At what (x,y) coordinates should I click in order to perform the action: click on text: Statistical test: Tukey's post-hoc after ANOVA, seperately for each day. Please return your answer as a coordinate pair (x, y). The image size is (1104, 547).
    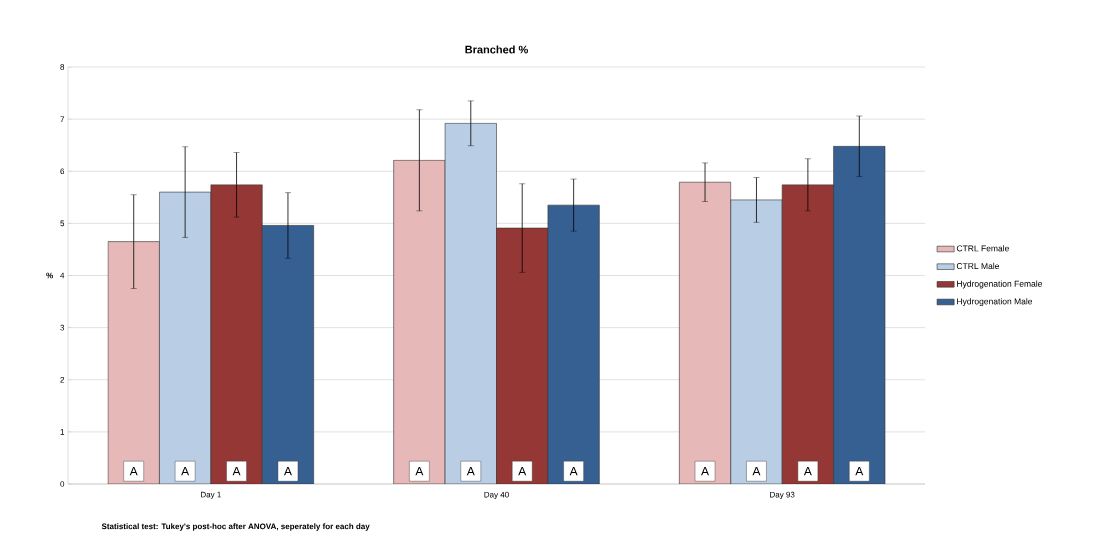
    Looking at the image, I should click on (235, 527).